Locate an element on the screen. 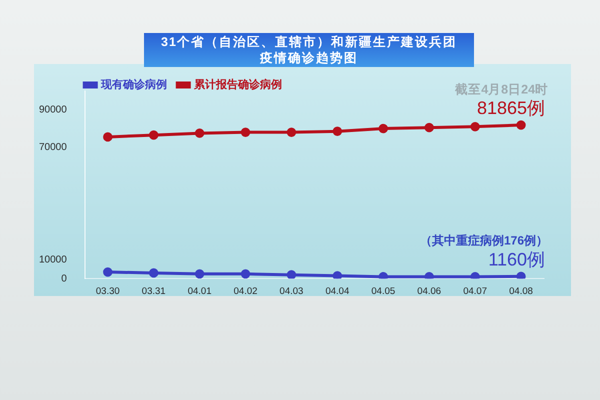  x-tick-label: 04.04 is located at coordinates (337, 291).